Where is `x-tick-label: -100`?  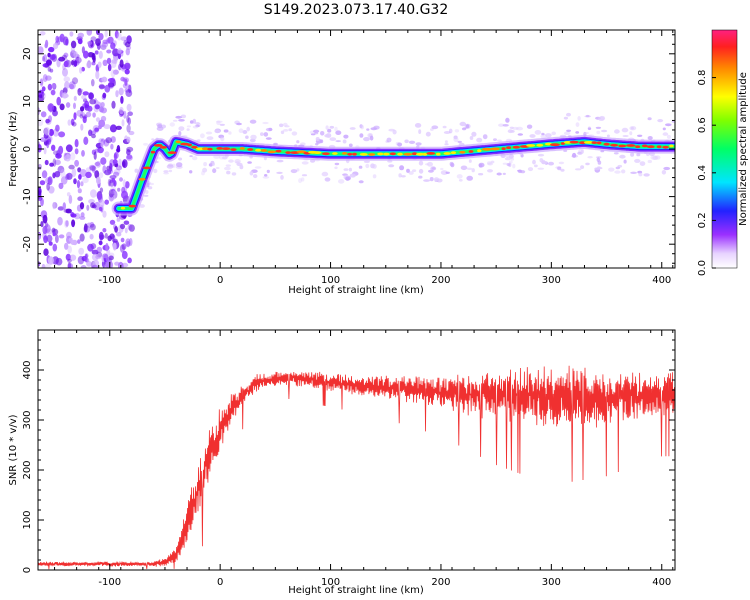
x-tick-label: -100 is located at coordinates (109, 280).